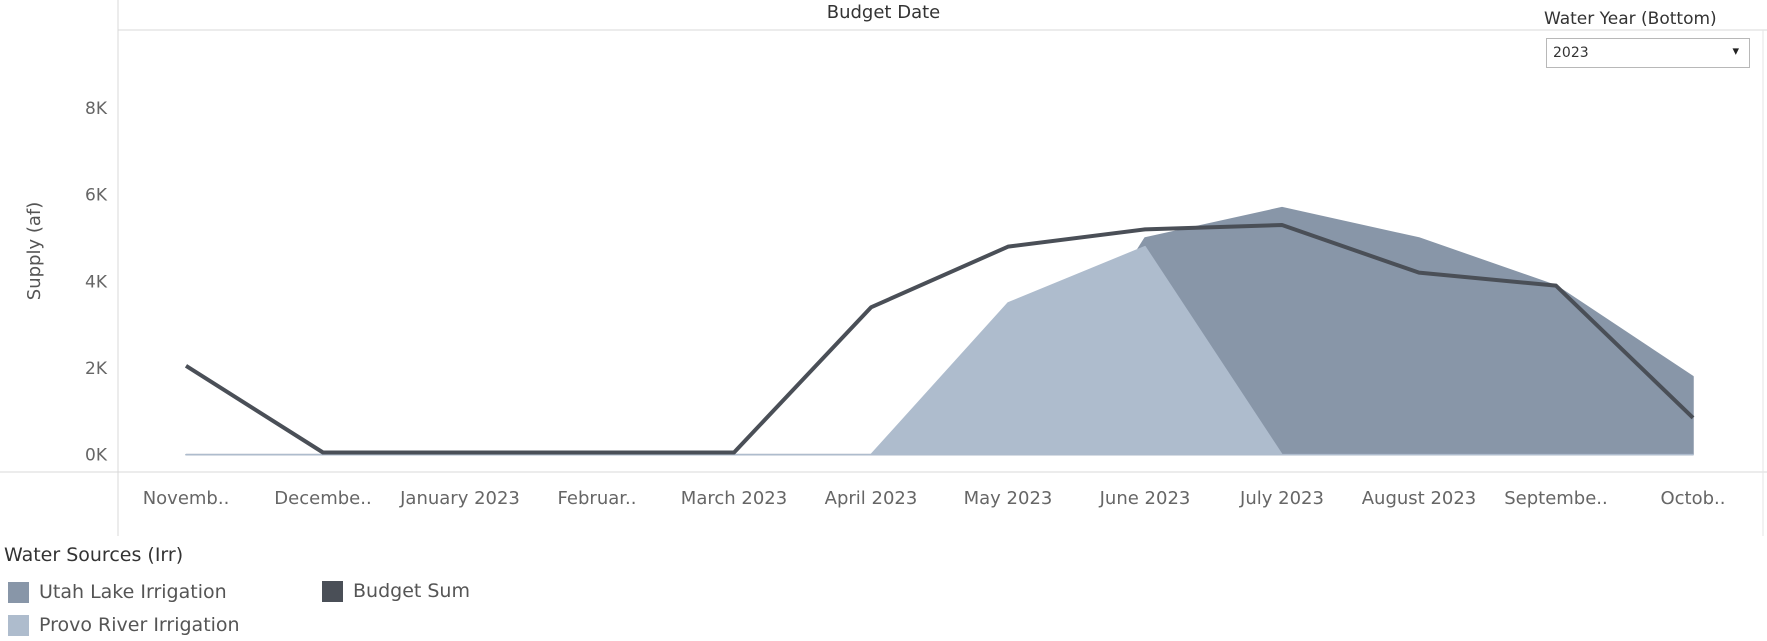  I want to click on x-tick-label: Octob.., so click(1692, 498).